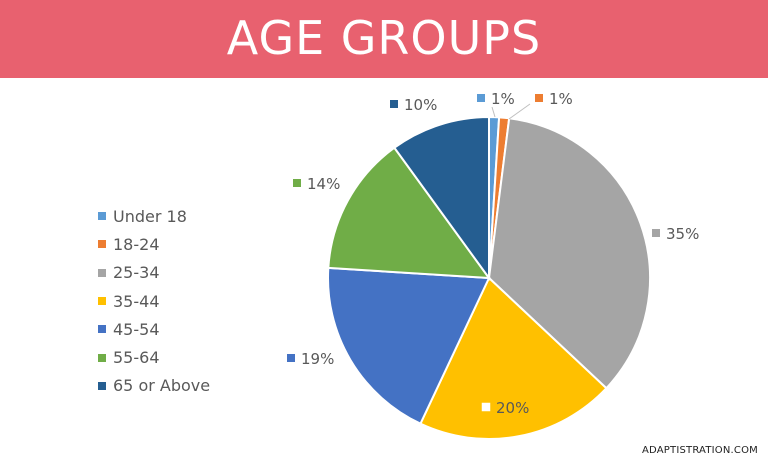 The height and width of the screenshot is (464, 768). I want to click on legend-label: 55-64, so click(136, 358).